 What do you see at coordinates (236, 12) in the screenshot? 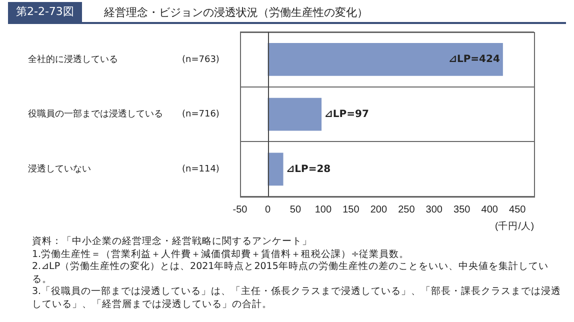
I see `chart-subtitle: 経営理念・ビジョンの浸透状況（労働生産性の変化）` at bounding box center [236, 12].